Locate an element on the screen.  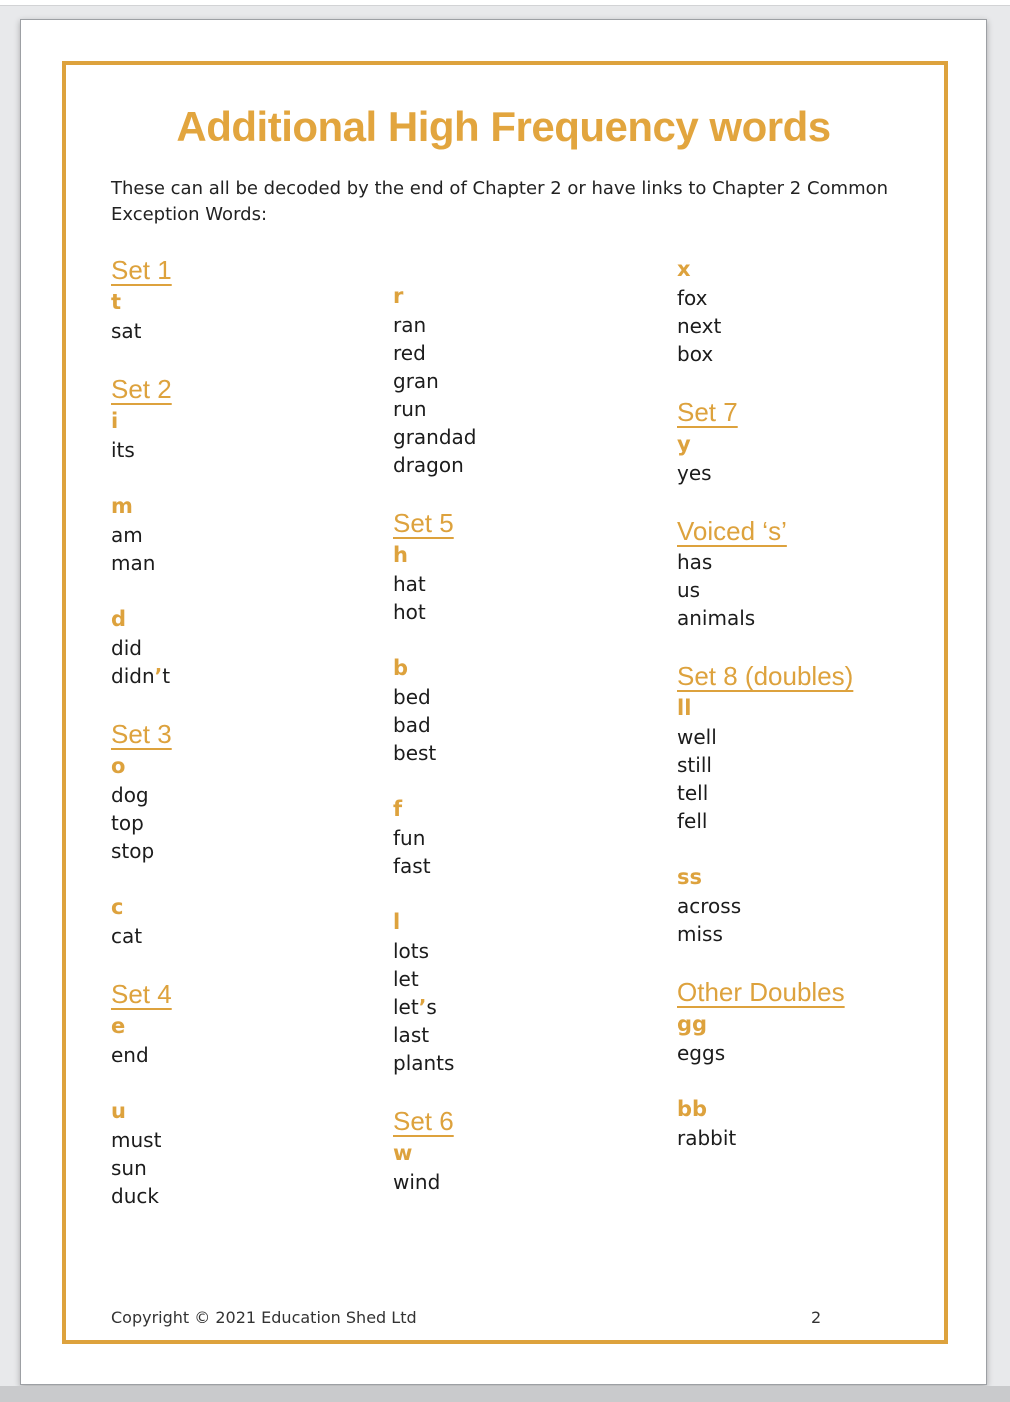
word-item: across is located at coordinates (709, 906).